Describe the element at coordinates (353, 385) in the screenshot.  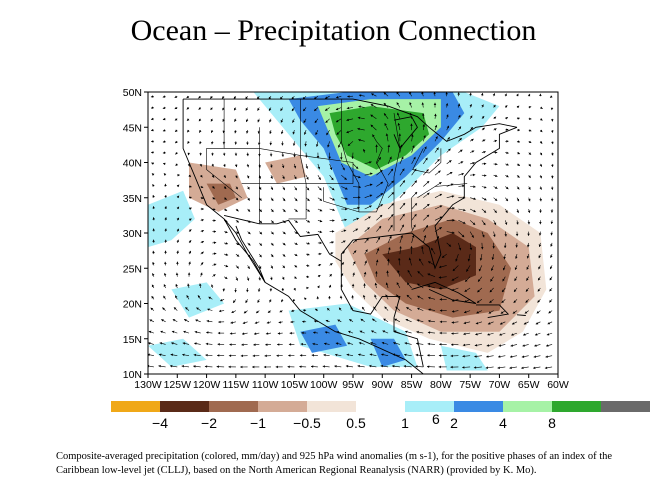
I see `x-tick-label: 95W` at that location.